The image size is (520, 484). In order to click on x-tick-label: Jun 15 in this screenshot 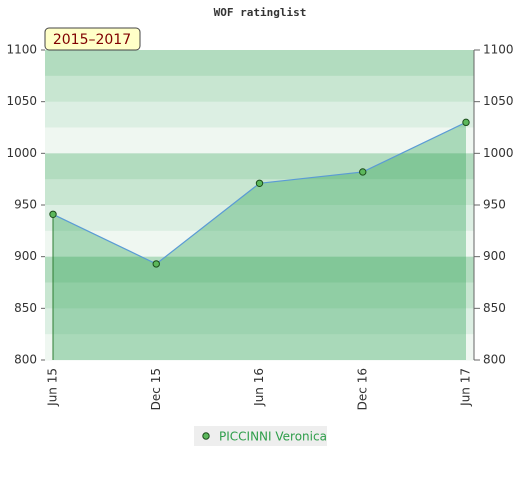, I will do `click(53, 387)`.